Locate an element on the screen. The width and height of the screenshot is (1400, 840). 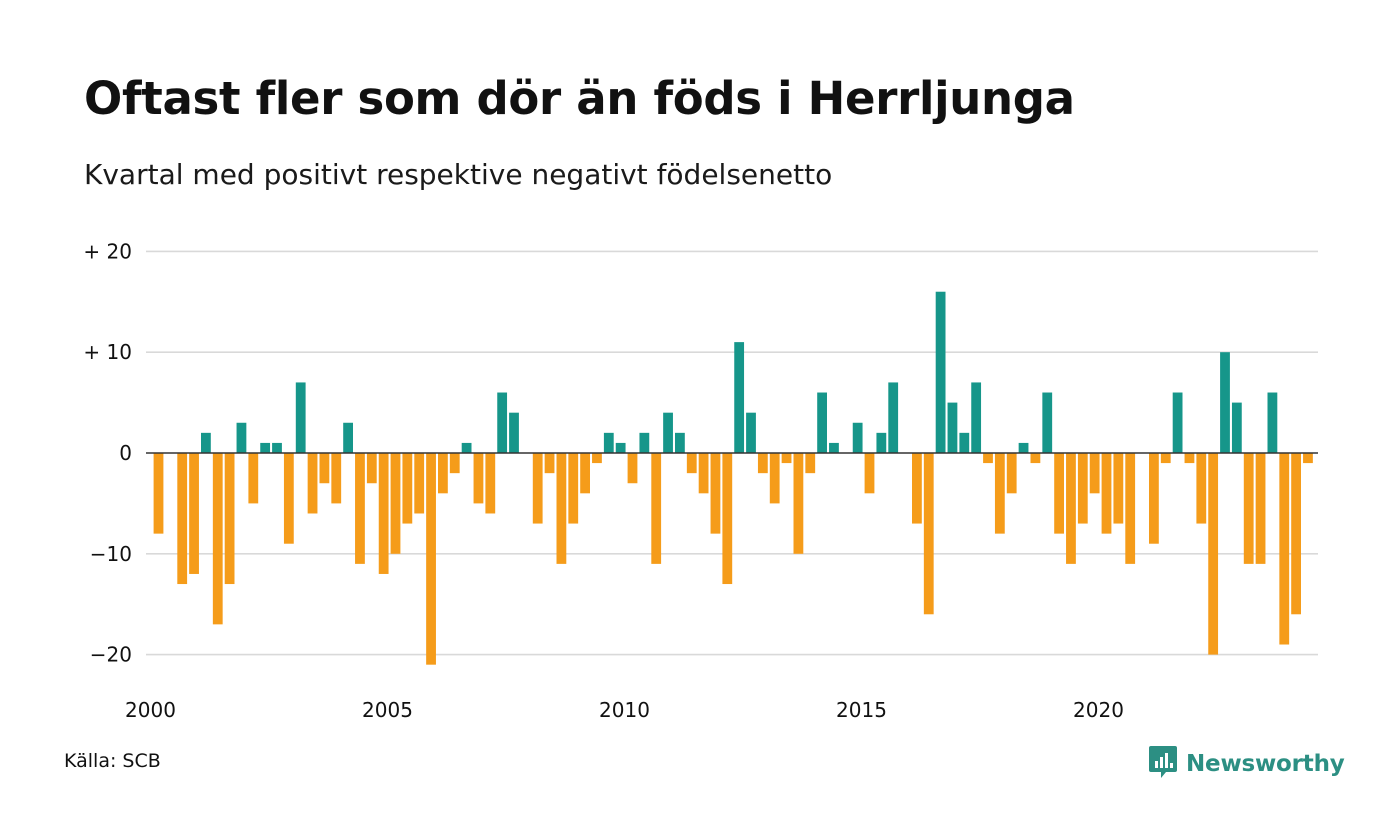
source-note: Källa: SCB is located at coordinates (112, 761).